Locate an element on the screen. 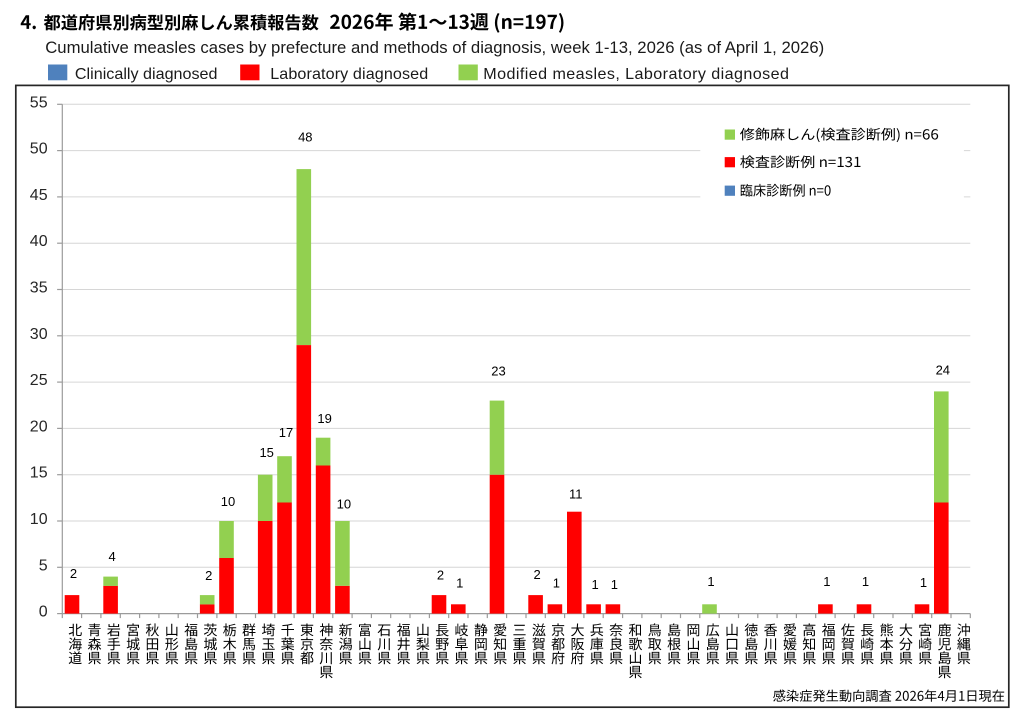 This screenshot has height=712, width=1024. svg-text: 40 is located at coordinates (39, 241).